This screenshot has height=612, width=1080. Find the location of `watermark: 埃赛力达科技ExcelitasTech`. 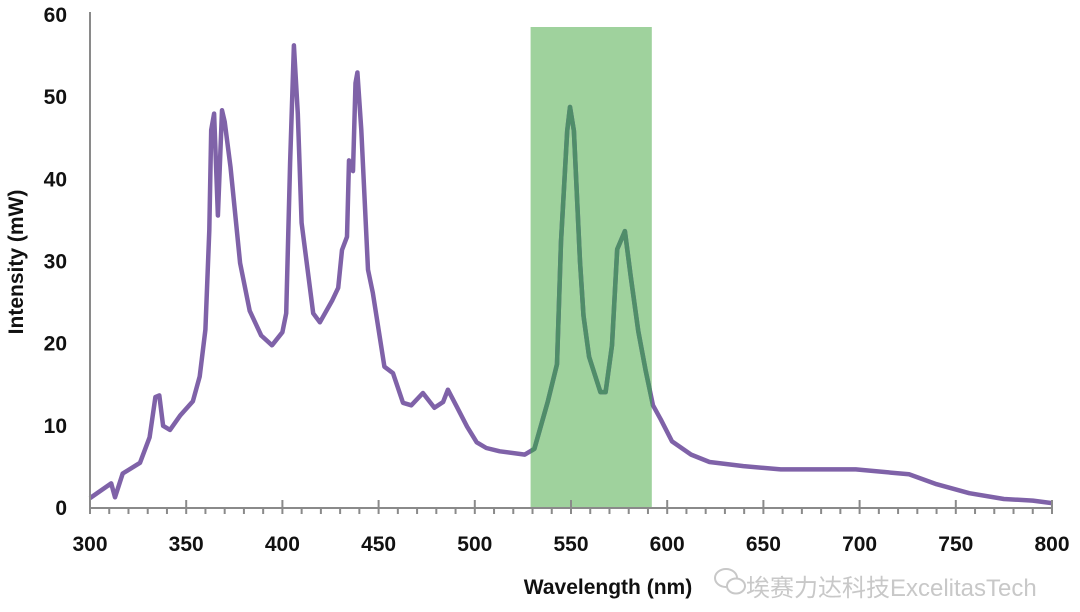

watermark: 埃赛力达科技ExcelitasTech is located at coordinates (875, 585).